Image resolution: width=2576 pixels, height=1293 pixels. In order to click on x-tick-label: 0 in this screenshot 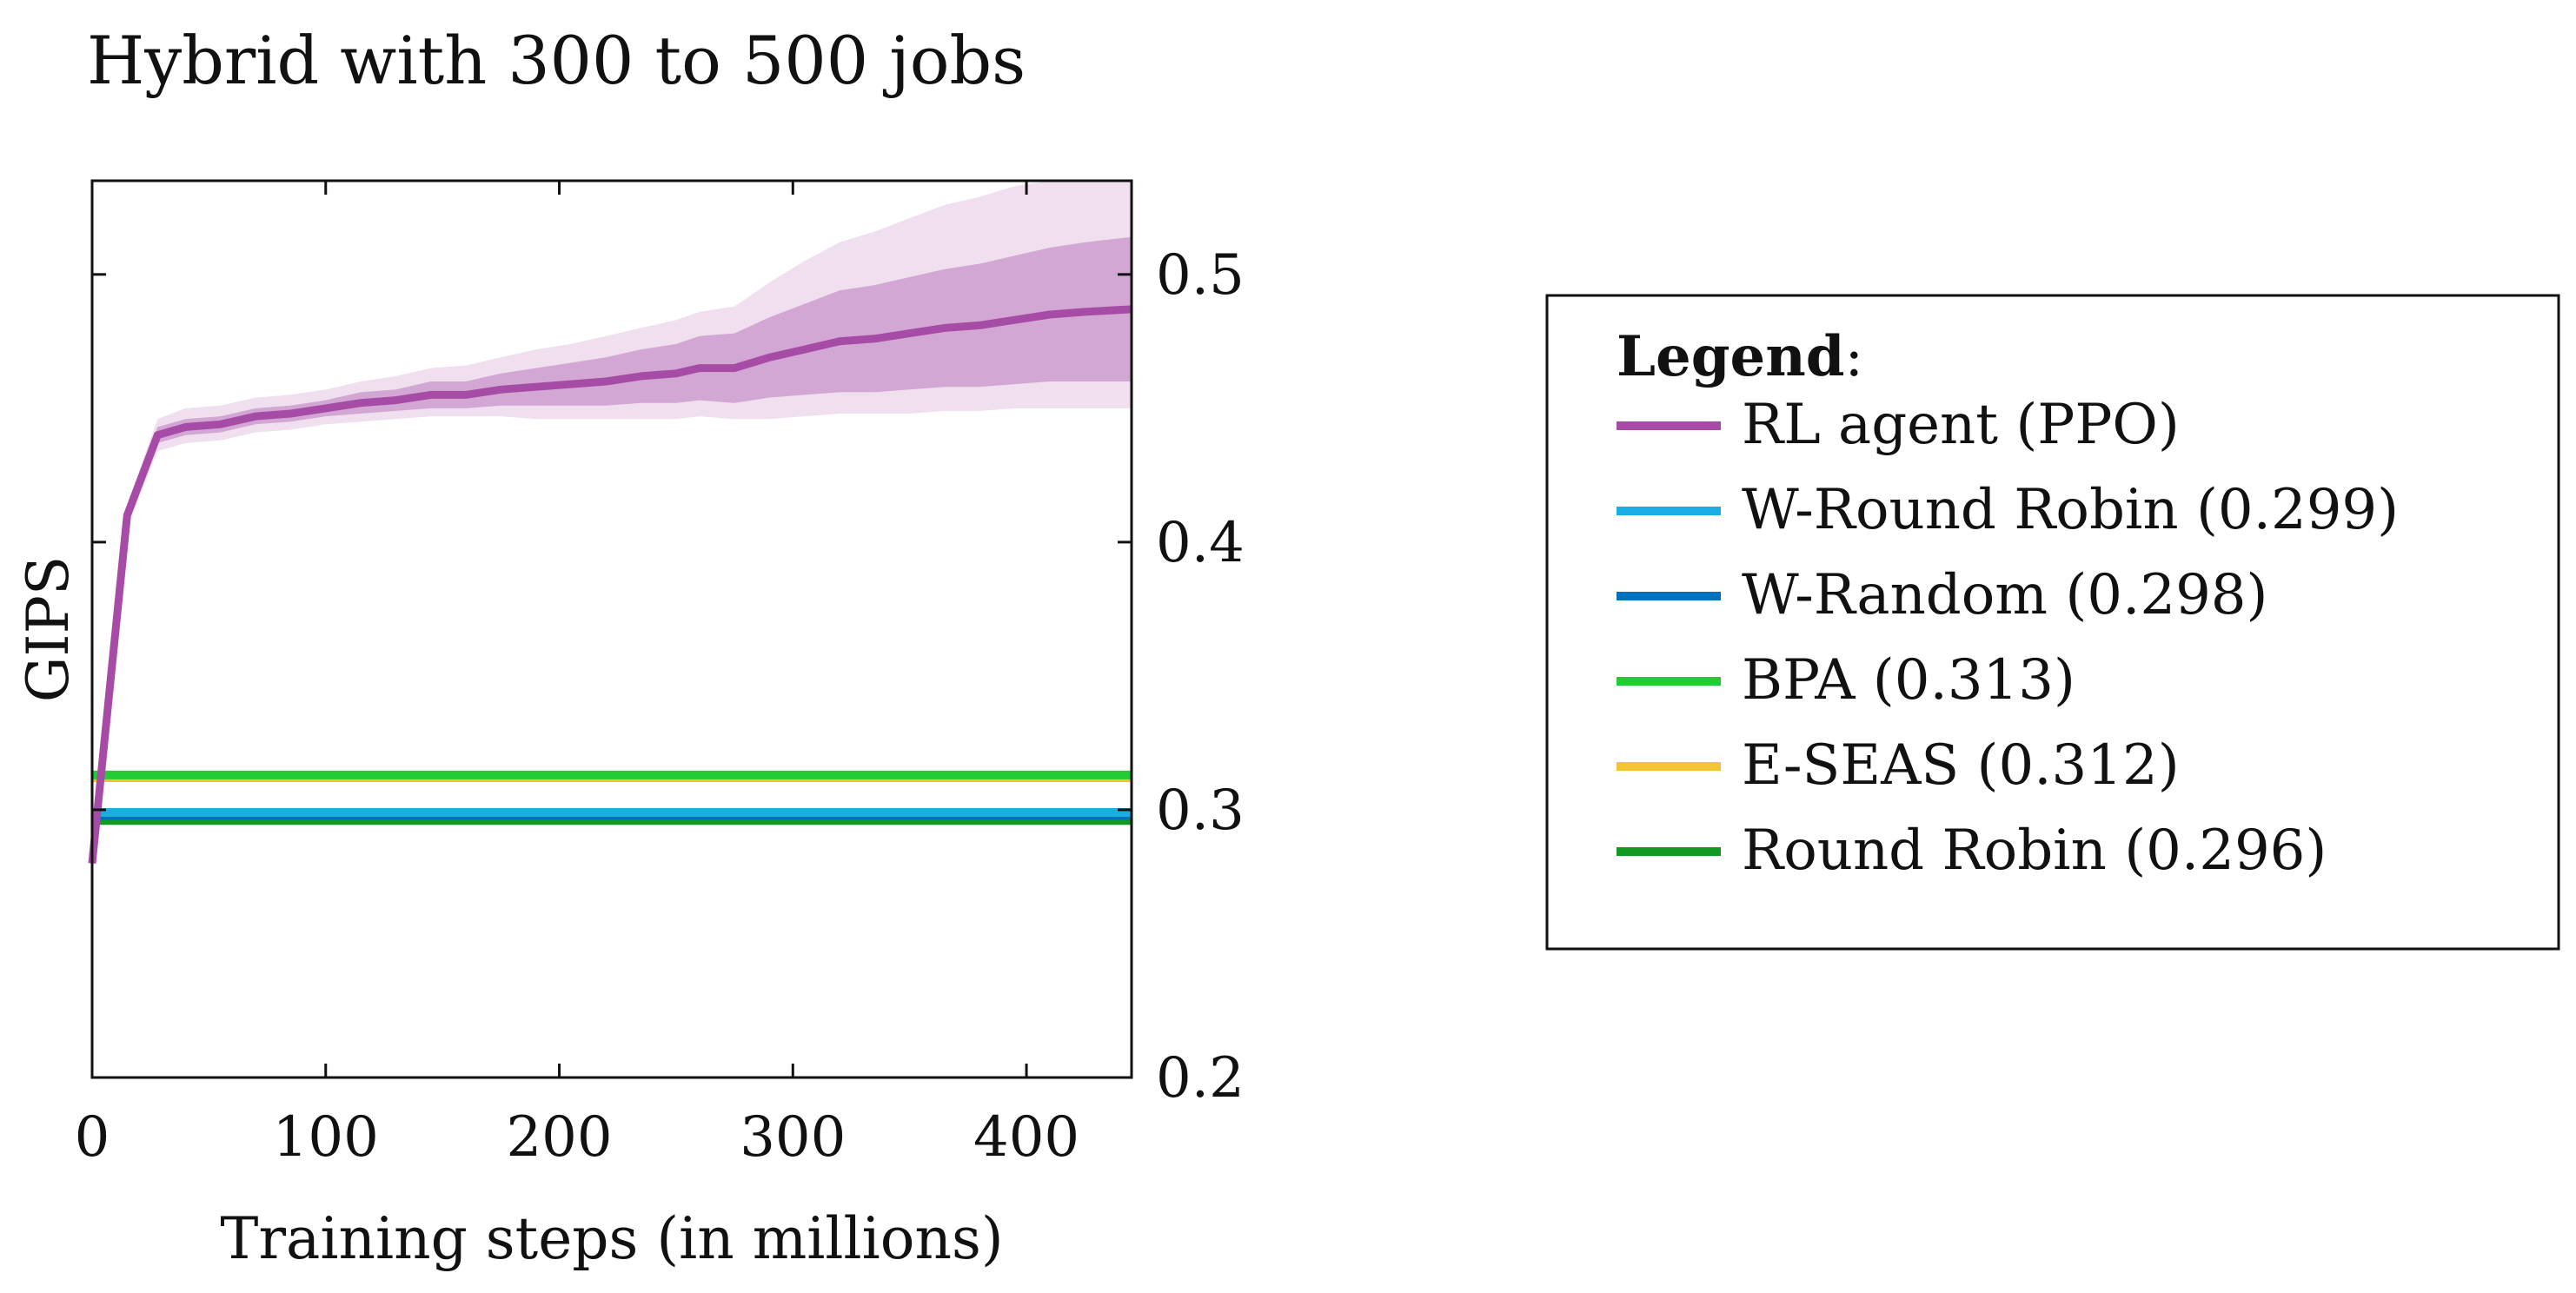, I will do `click(92, 1137)`.